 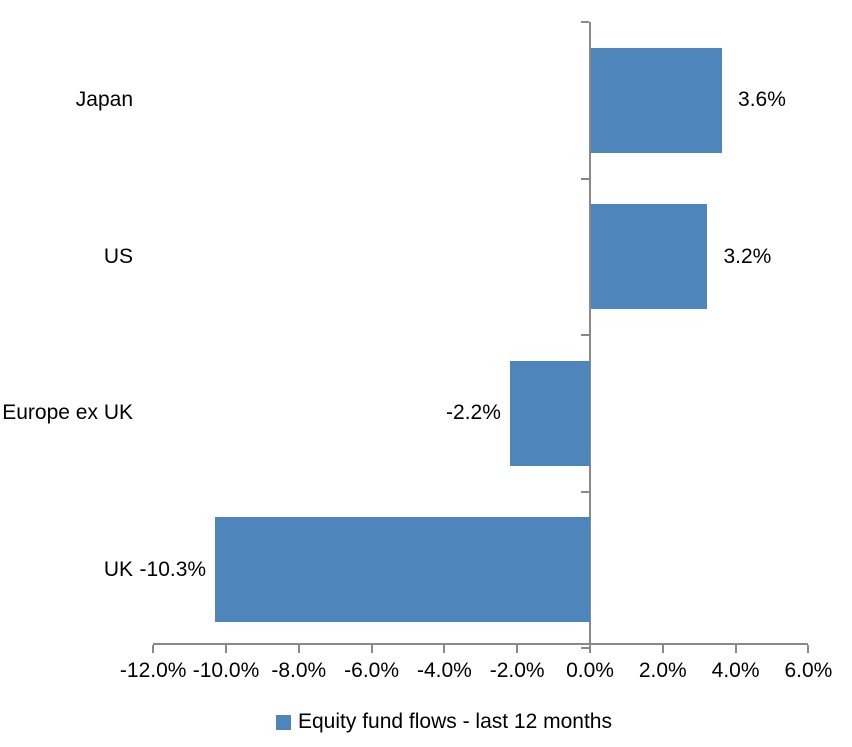 What do you see at coordinates (67, 413) in the screenshot?
I see `category-label: Europe ex UK` at bounding box center [67, 413].